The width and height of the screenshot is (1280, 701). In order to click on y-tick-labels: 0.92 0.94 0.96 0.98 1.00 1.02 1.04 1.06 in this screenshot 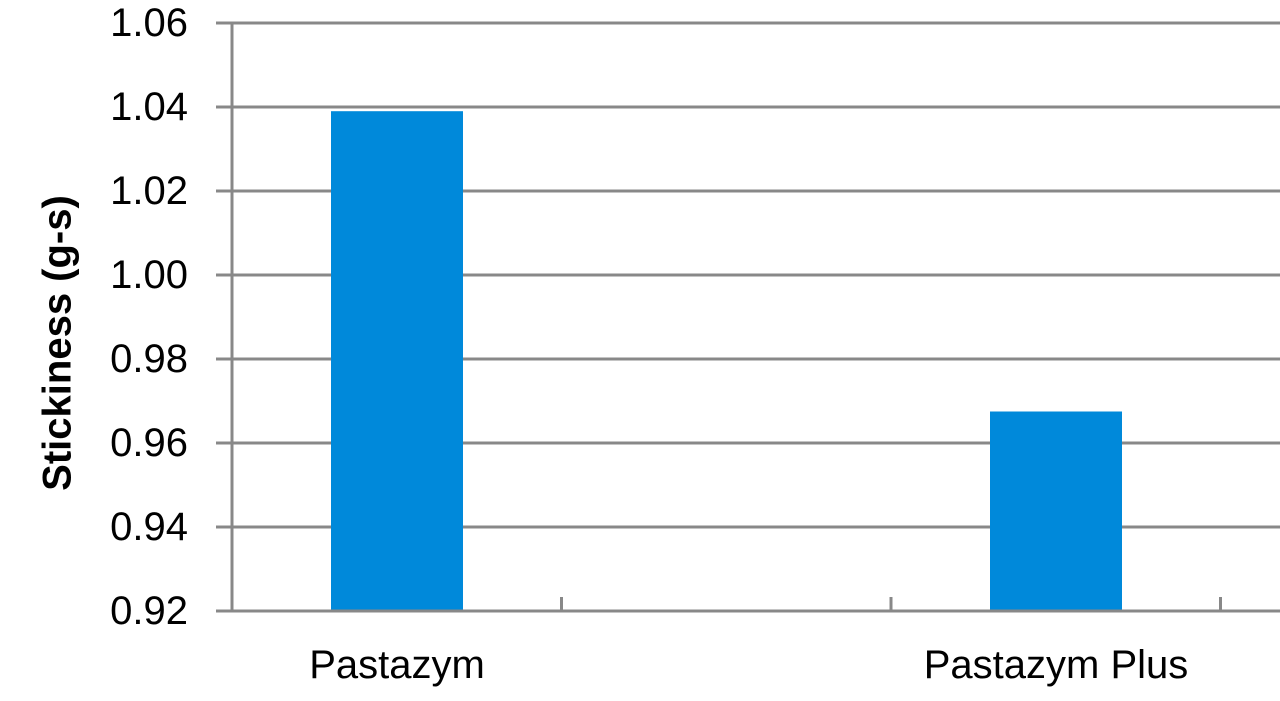, I will do `click(149, 317)`.